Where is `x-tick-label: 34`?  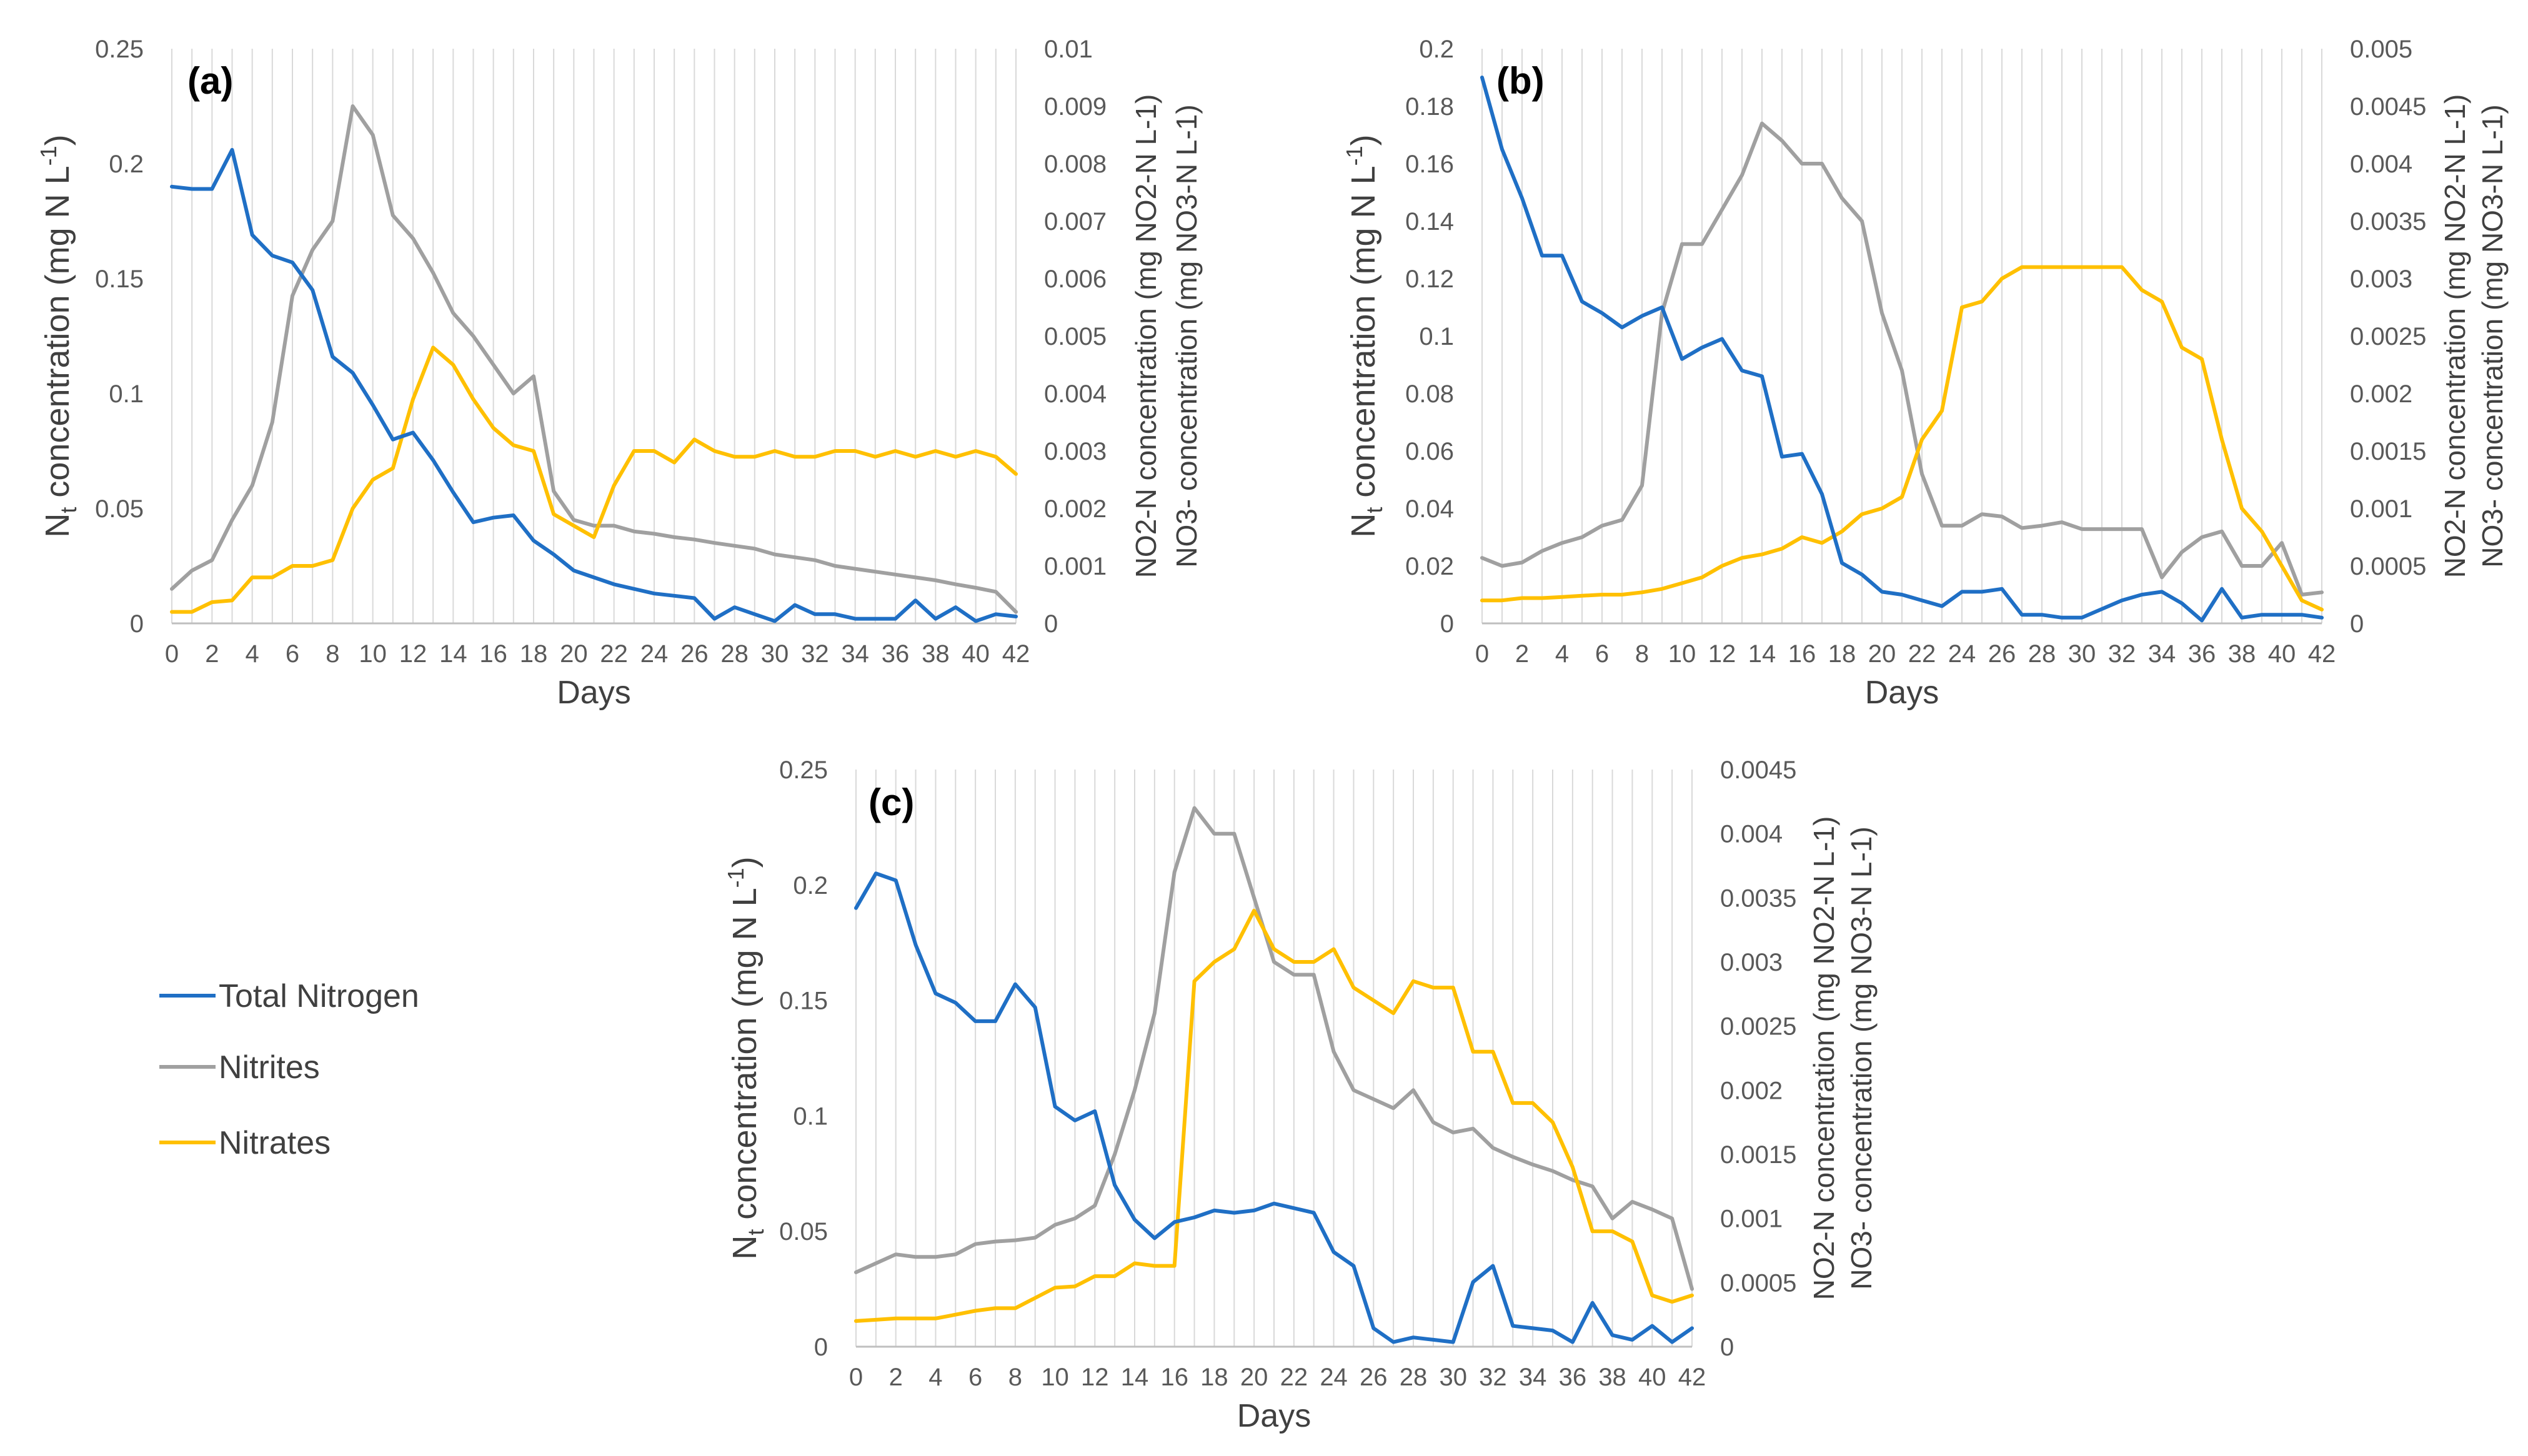 x-tick-label: 34 is located at coordinates (2162, 654).